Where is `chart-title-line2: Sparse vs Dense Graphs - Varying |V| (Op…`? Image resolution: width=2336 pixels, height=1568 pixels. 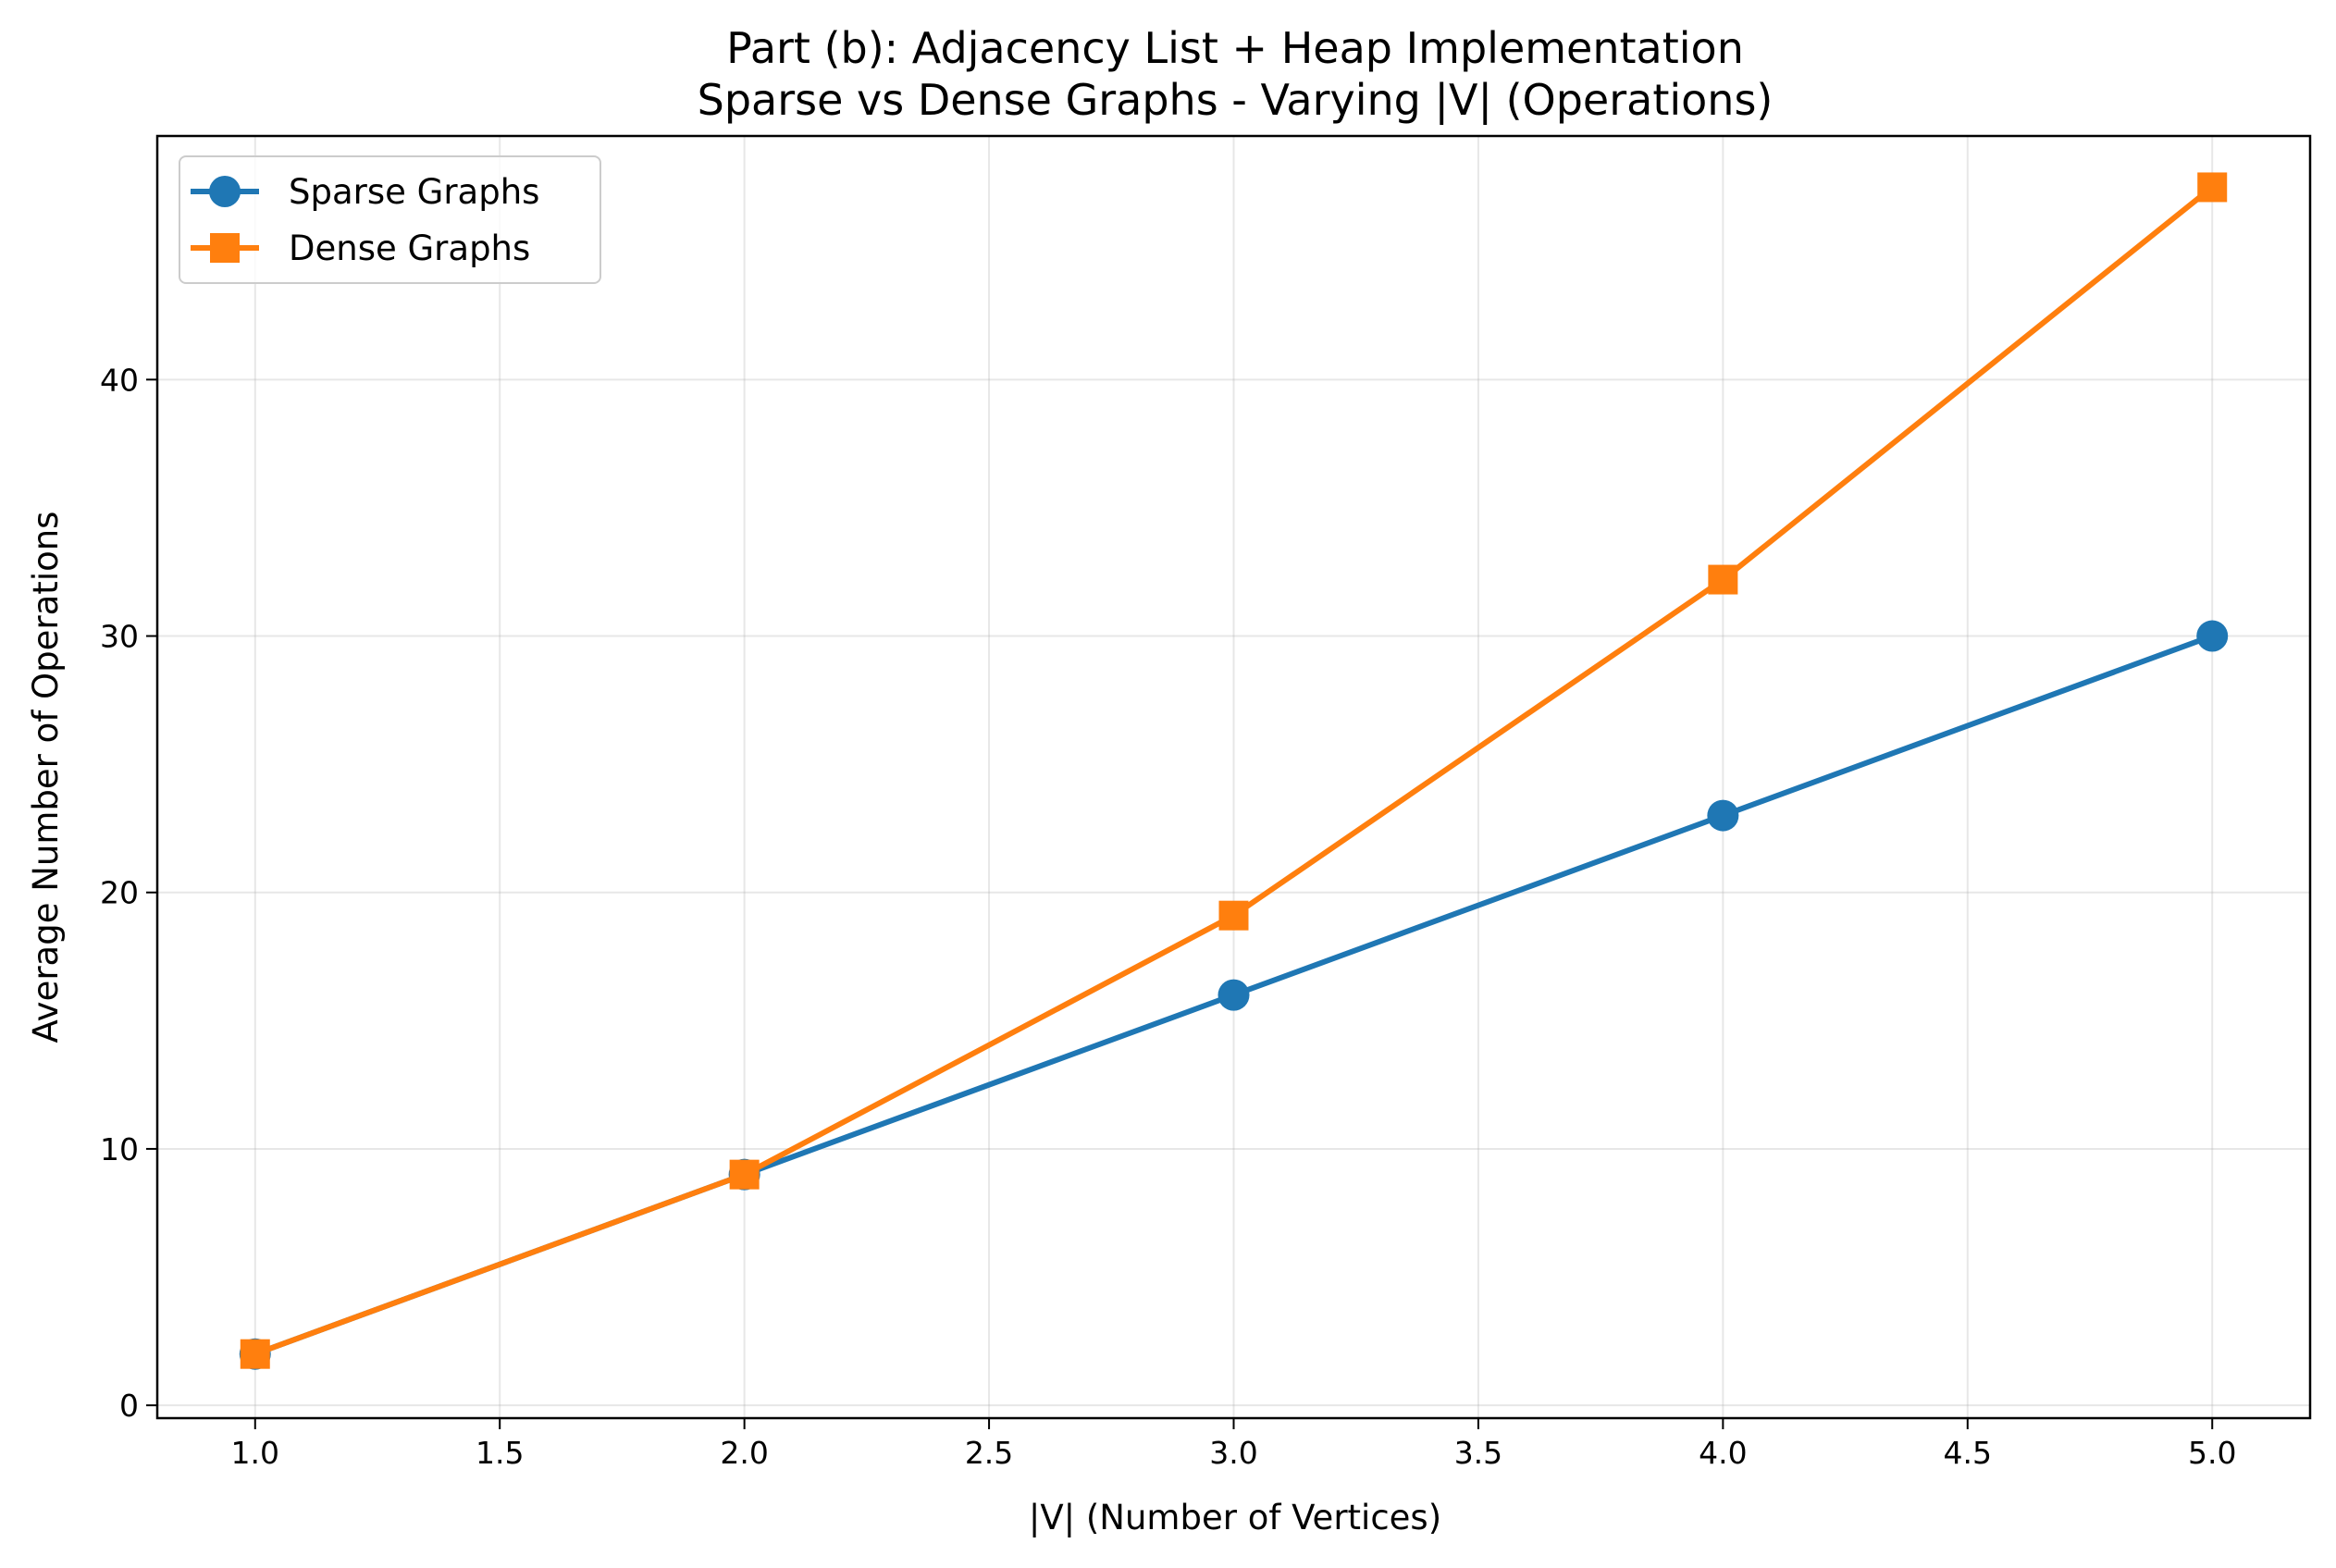 chart-title-line2: Sparse vs Dense Graphs - Varying |V| (Op… is located at coordinates (1236, 100).